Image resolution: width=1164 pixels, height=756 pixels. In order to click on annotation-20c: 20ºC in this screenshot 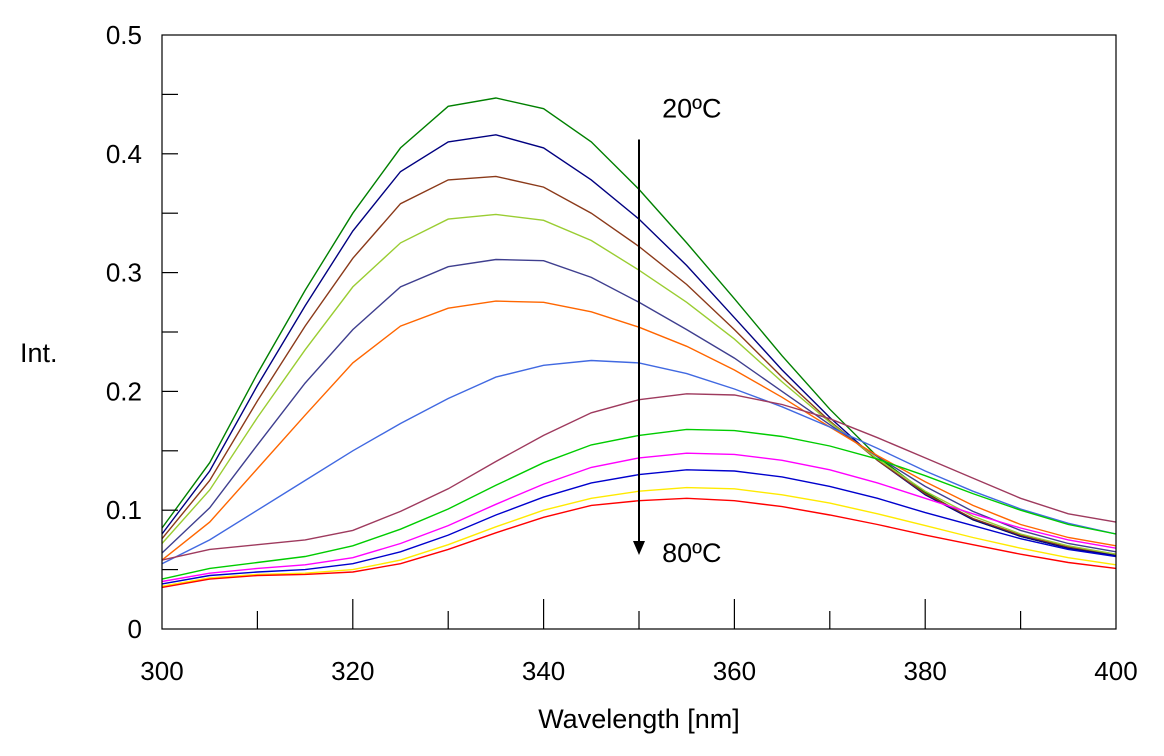, I will do `click(691, 109)`.